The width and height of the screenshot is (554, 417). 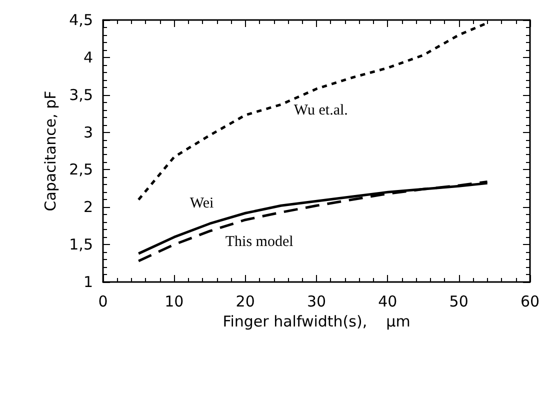 I want to click on x-tick-label: 50, so click(x=458, y=301).